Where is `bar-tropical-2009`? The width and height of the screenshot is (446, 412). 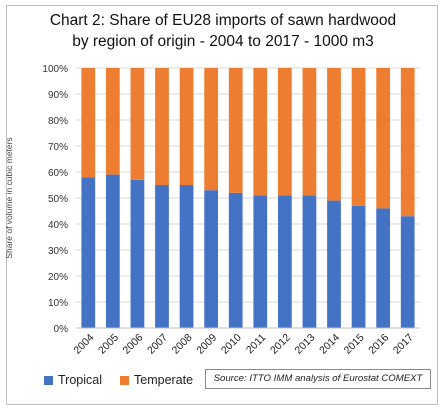
bar-tropical-2009 is located at coordinates (211, 259).